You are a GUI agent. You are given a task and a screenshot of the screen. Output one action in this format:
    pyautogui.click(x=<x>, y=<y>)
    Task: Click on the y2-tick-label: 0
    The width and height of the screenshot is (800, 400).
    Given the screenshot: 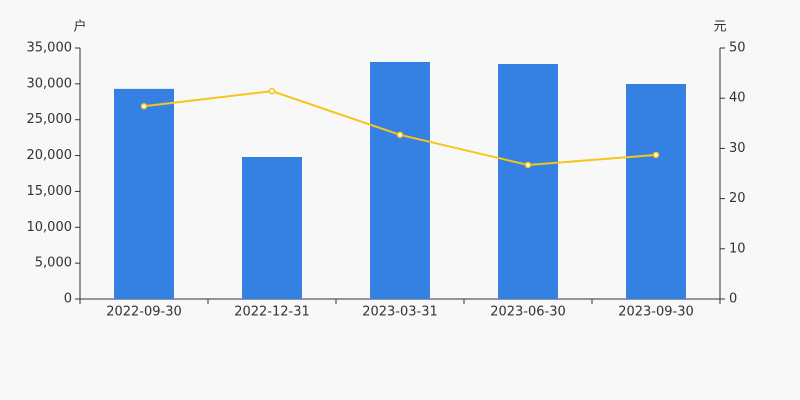 What is the action you would take?
    pyautogui.click(x=733, y=299)
    